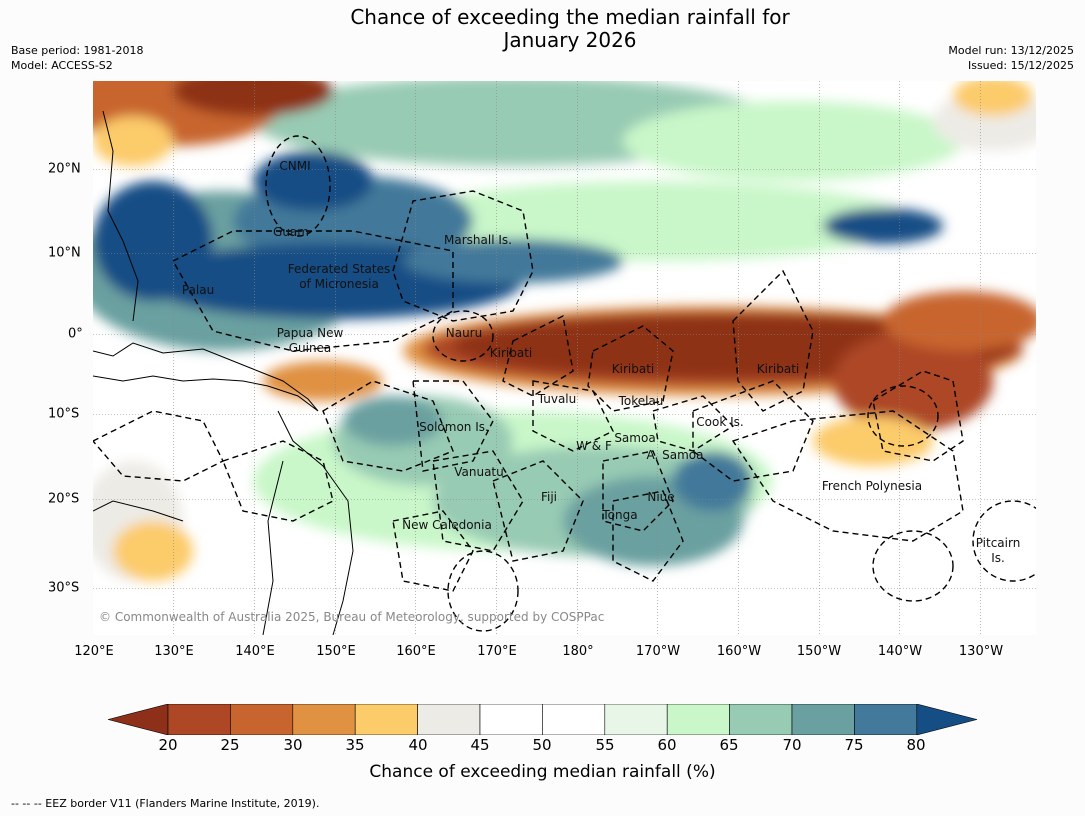 Image resolution: width=1085 pixels, height=816 pixels. I want to click on base-period: Base period: 1981-2018, so click(77, 50).